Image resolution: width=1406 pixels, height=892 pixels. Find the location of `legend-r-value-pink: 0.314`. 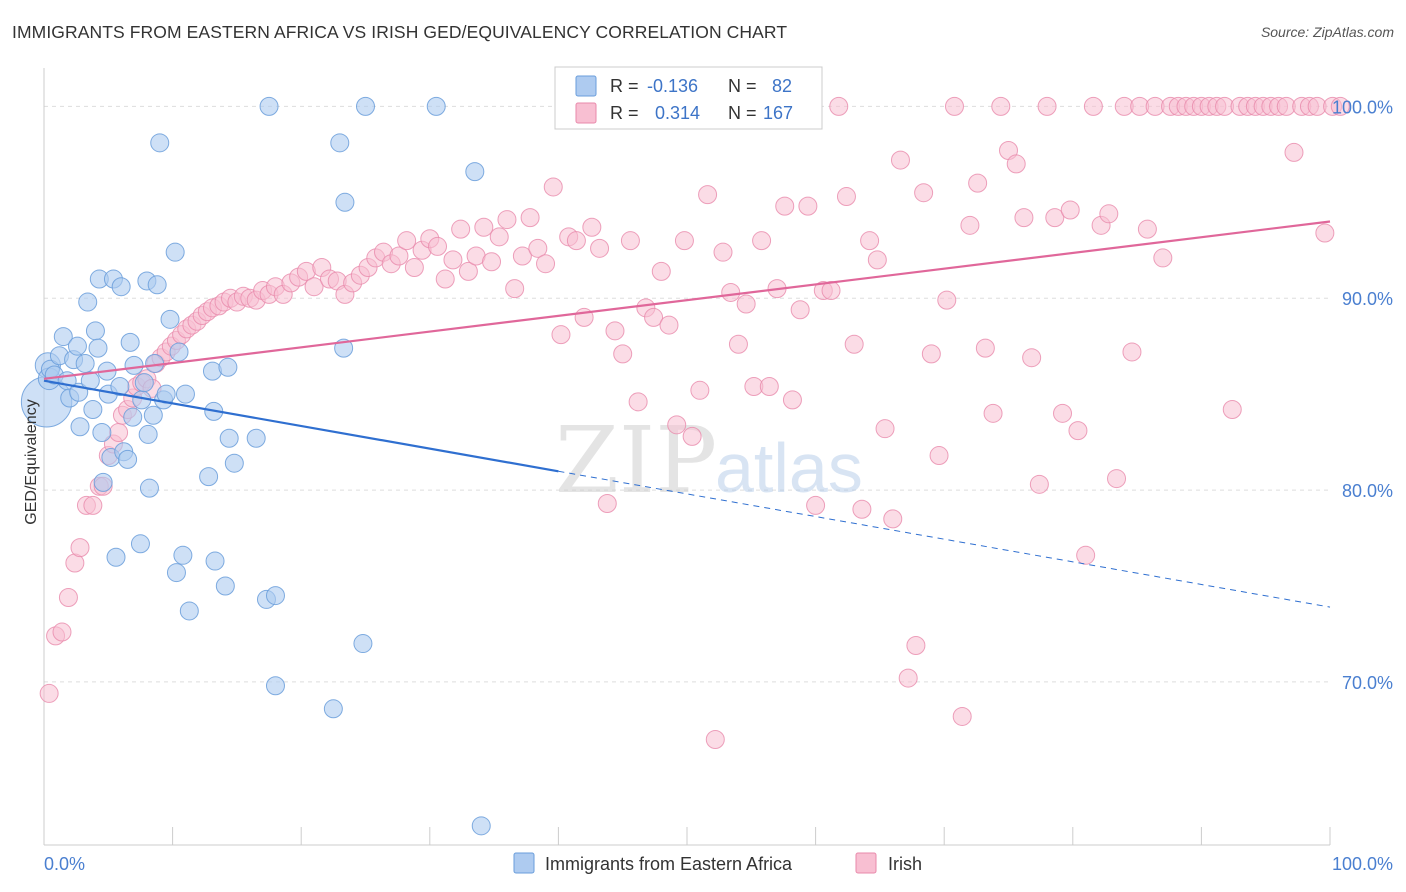

legend-r-value-pink: 0.314 is located at coordinates (677, 113).